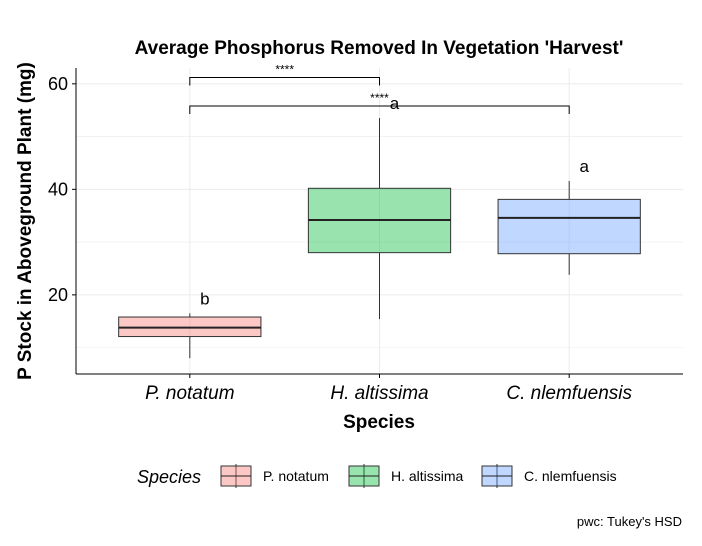 The height and width of the screenshot is (546, 702). Describe the element at coordinates (58, 295) in the screenshot. I see `y-tick-label: 20` at that location.